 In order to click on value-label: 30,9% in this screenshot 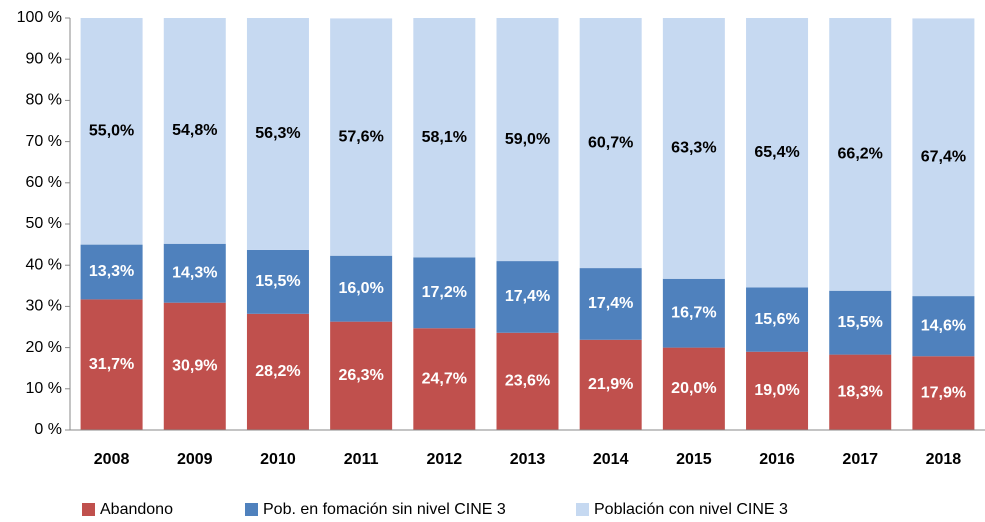, I will do `click(194, 366)`.